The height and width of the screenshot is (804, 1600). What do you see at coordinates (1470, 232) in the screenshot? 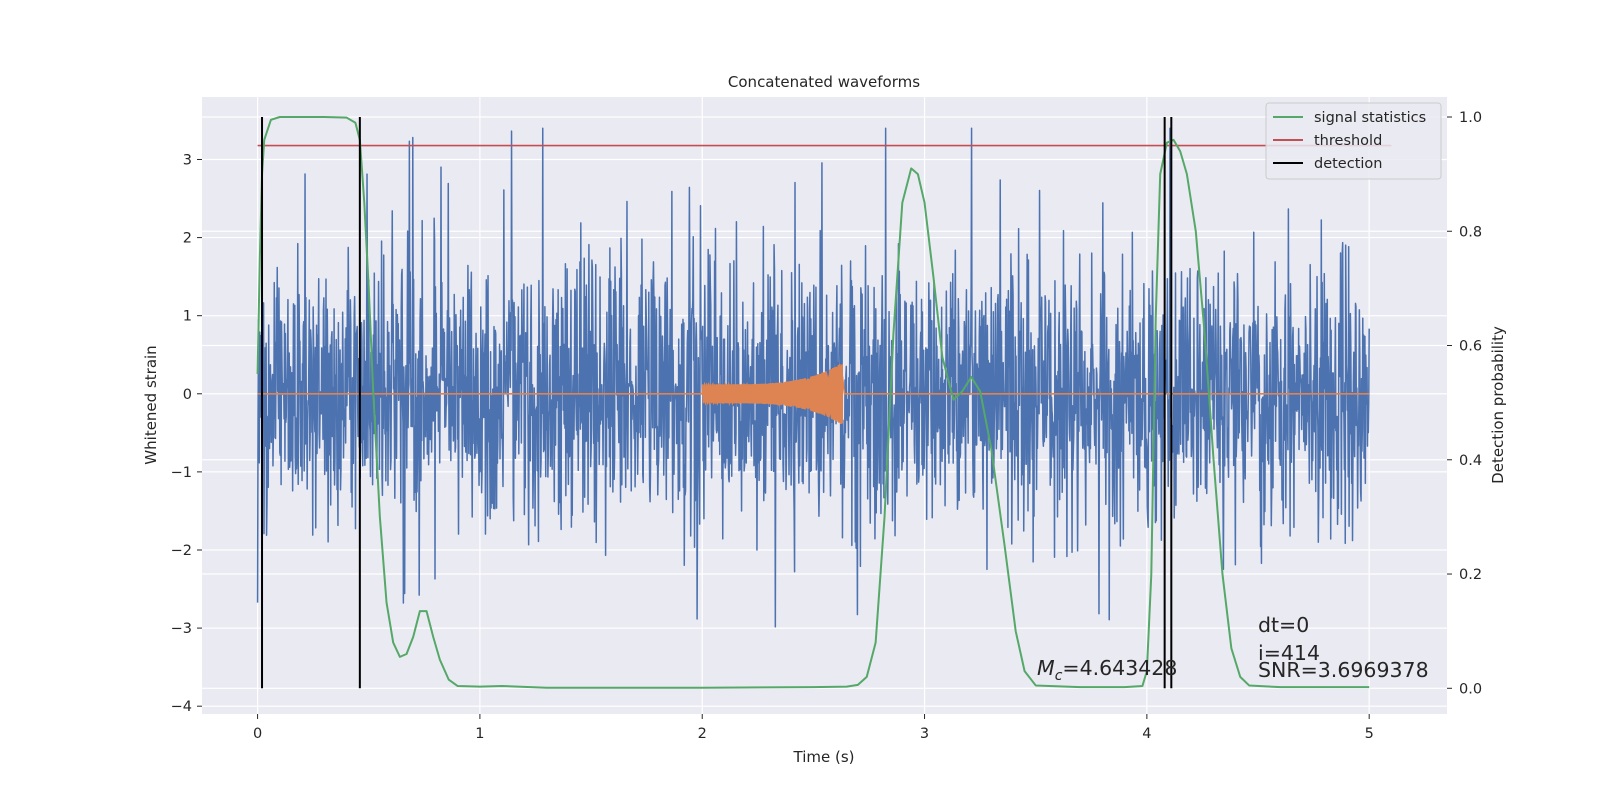
I see `y-right-tick-label: 0.8` at bounding box center [1470, 232].